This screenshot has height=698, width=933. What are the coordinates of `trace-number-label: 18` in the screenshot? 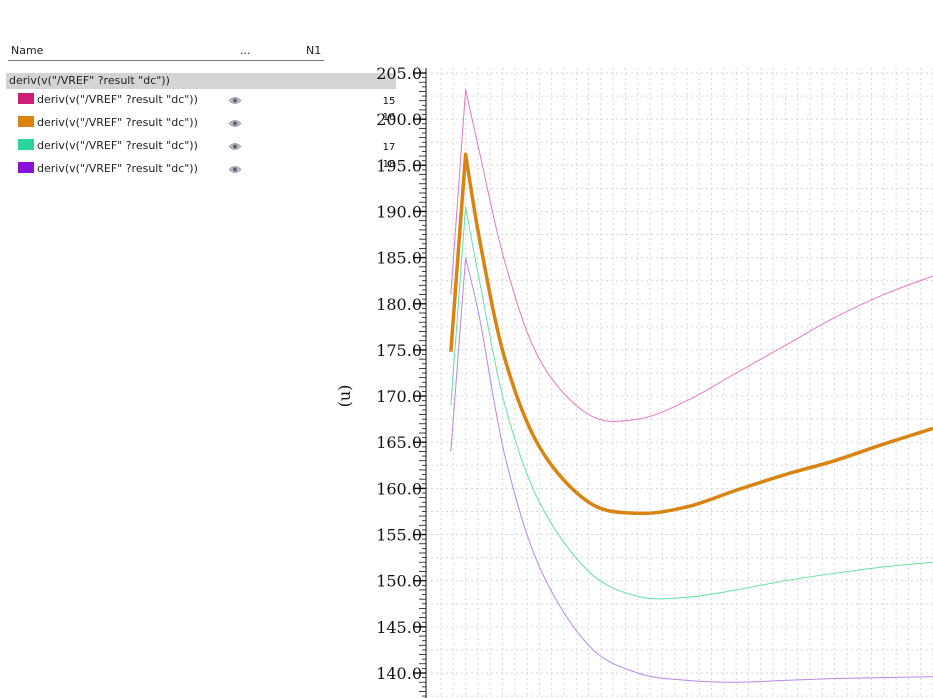 It's located at (389, 164).